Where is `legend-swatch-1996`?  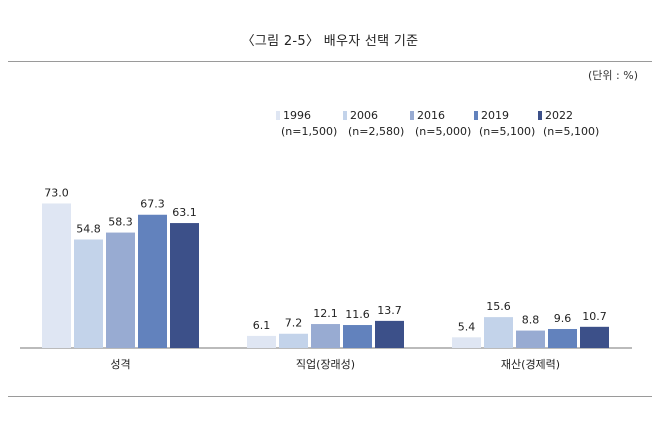
legend-swatch-1996 is located at coordinates (278, 115).